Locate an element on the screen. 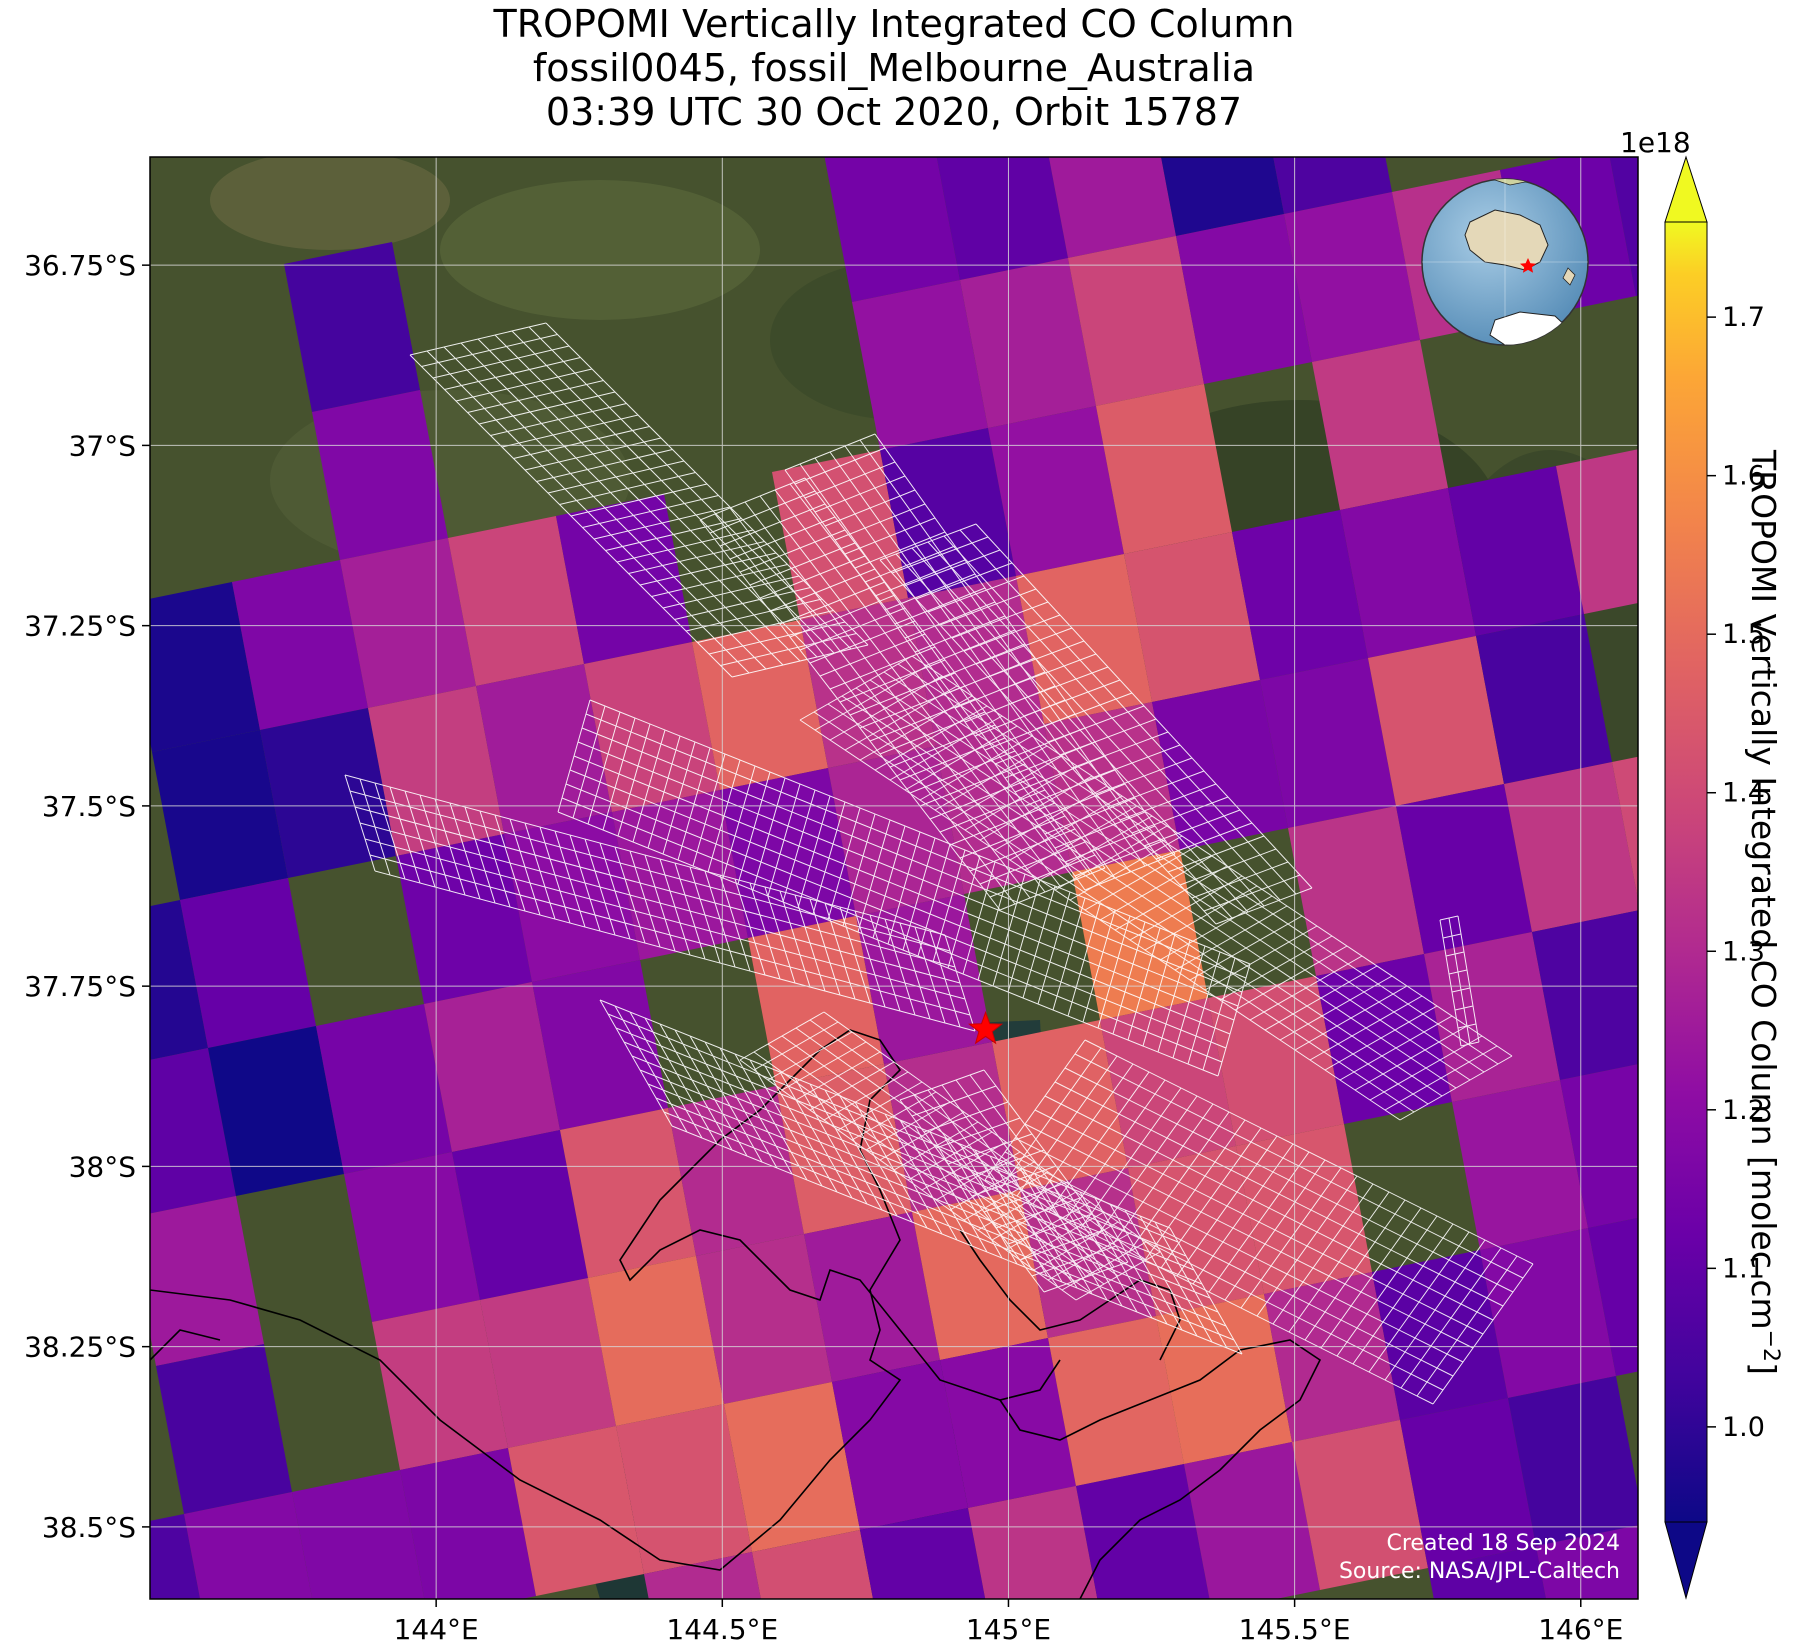  colorbar-gradient is located at coordinates (1686, 872).